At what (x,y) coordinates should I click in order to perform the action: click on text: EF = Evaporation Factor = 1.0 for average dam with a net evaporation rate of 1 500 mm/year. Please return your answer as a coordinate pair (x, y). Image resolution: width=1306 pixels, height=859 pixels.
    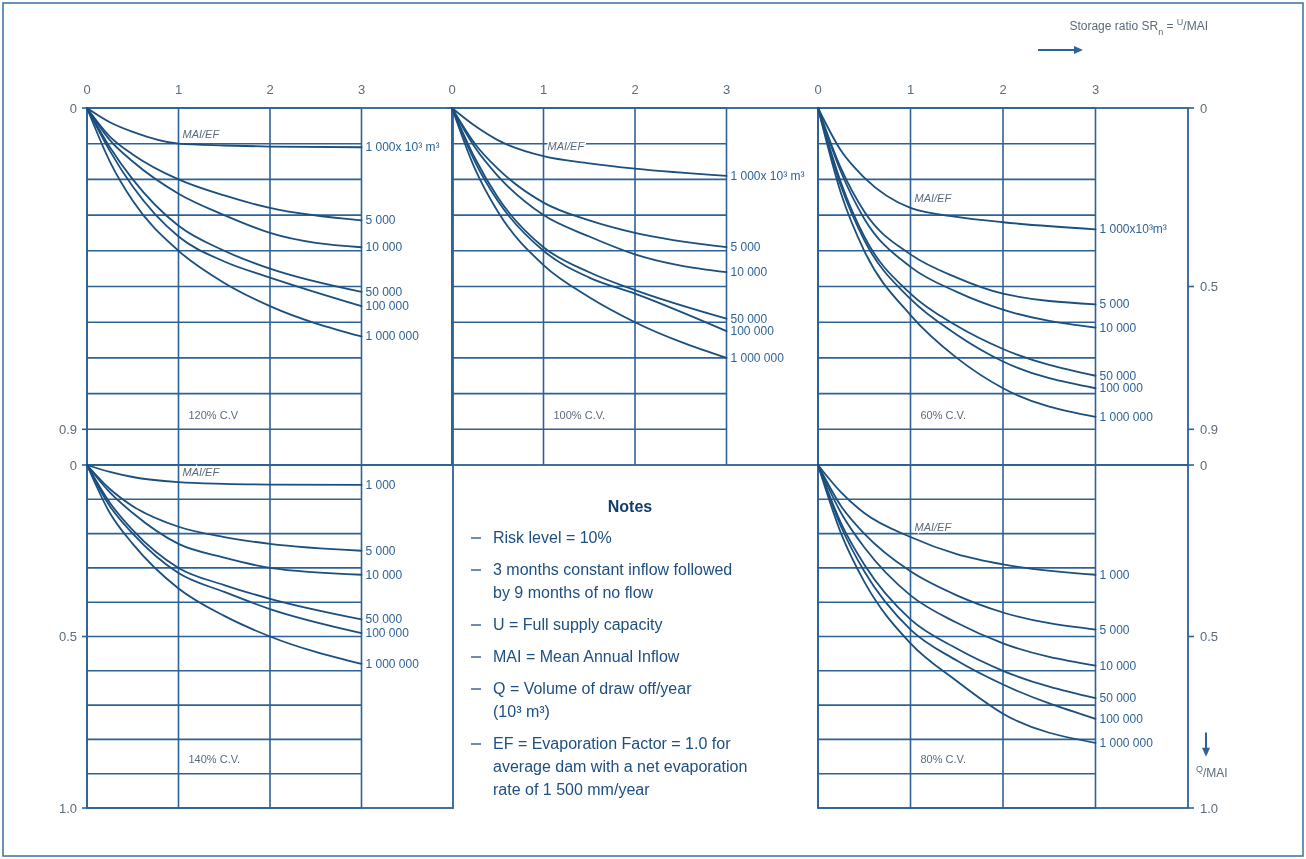
    Looking at the image, I should click on (620, 766).